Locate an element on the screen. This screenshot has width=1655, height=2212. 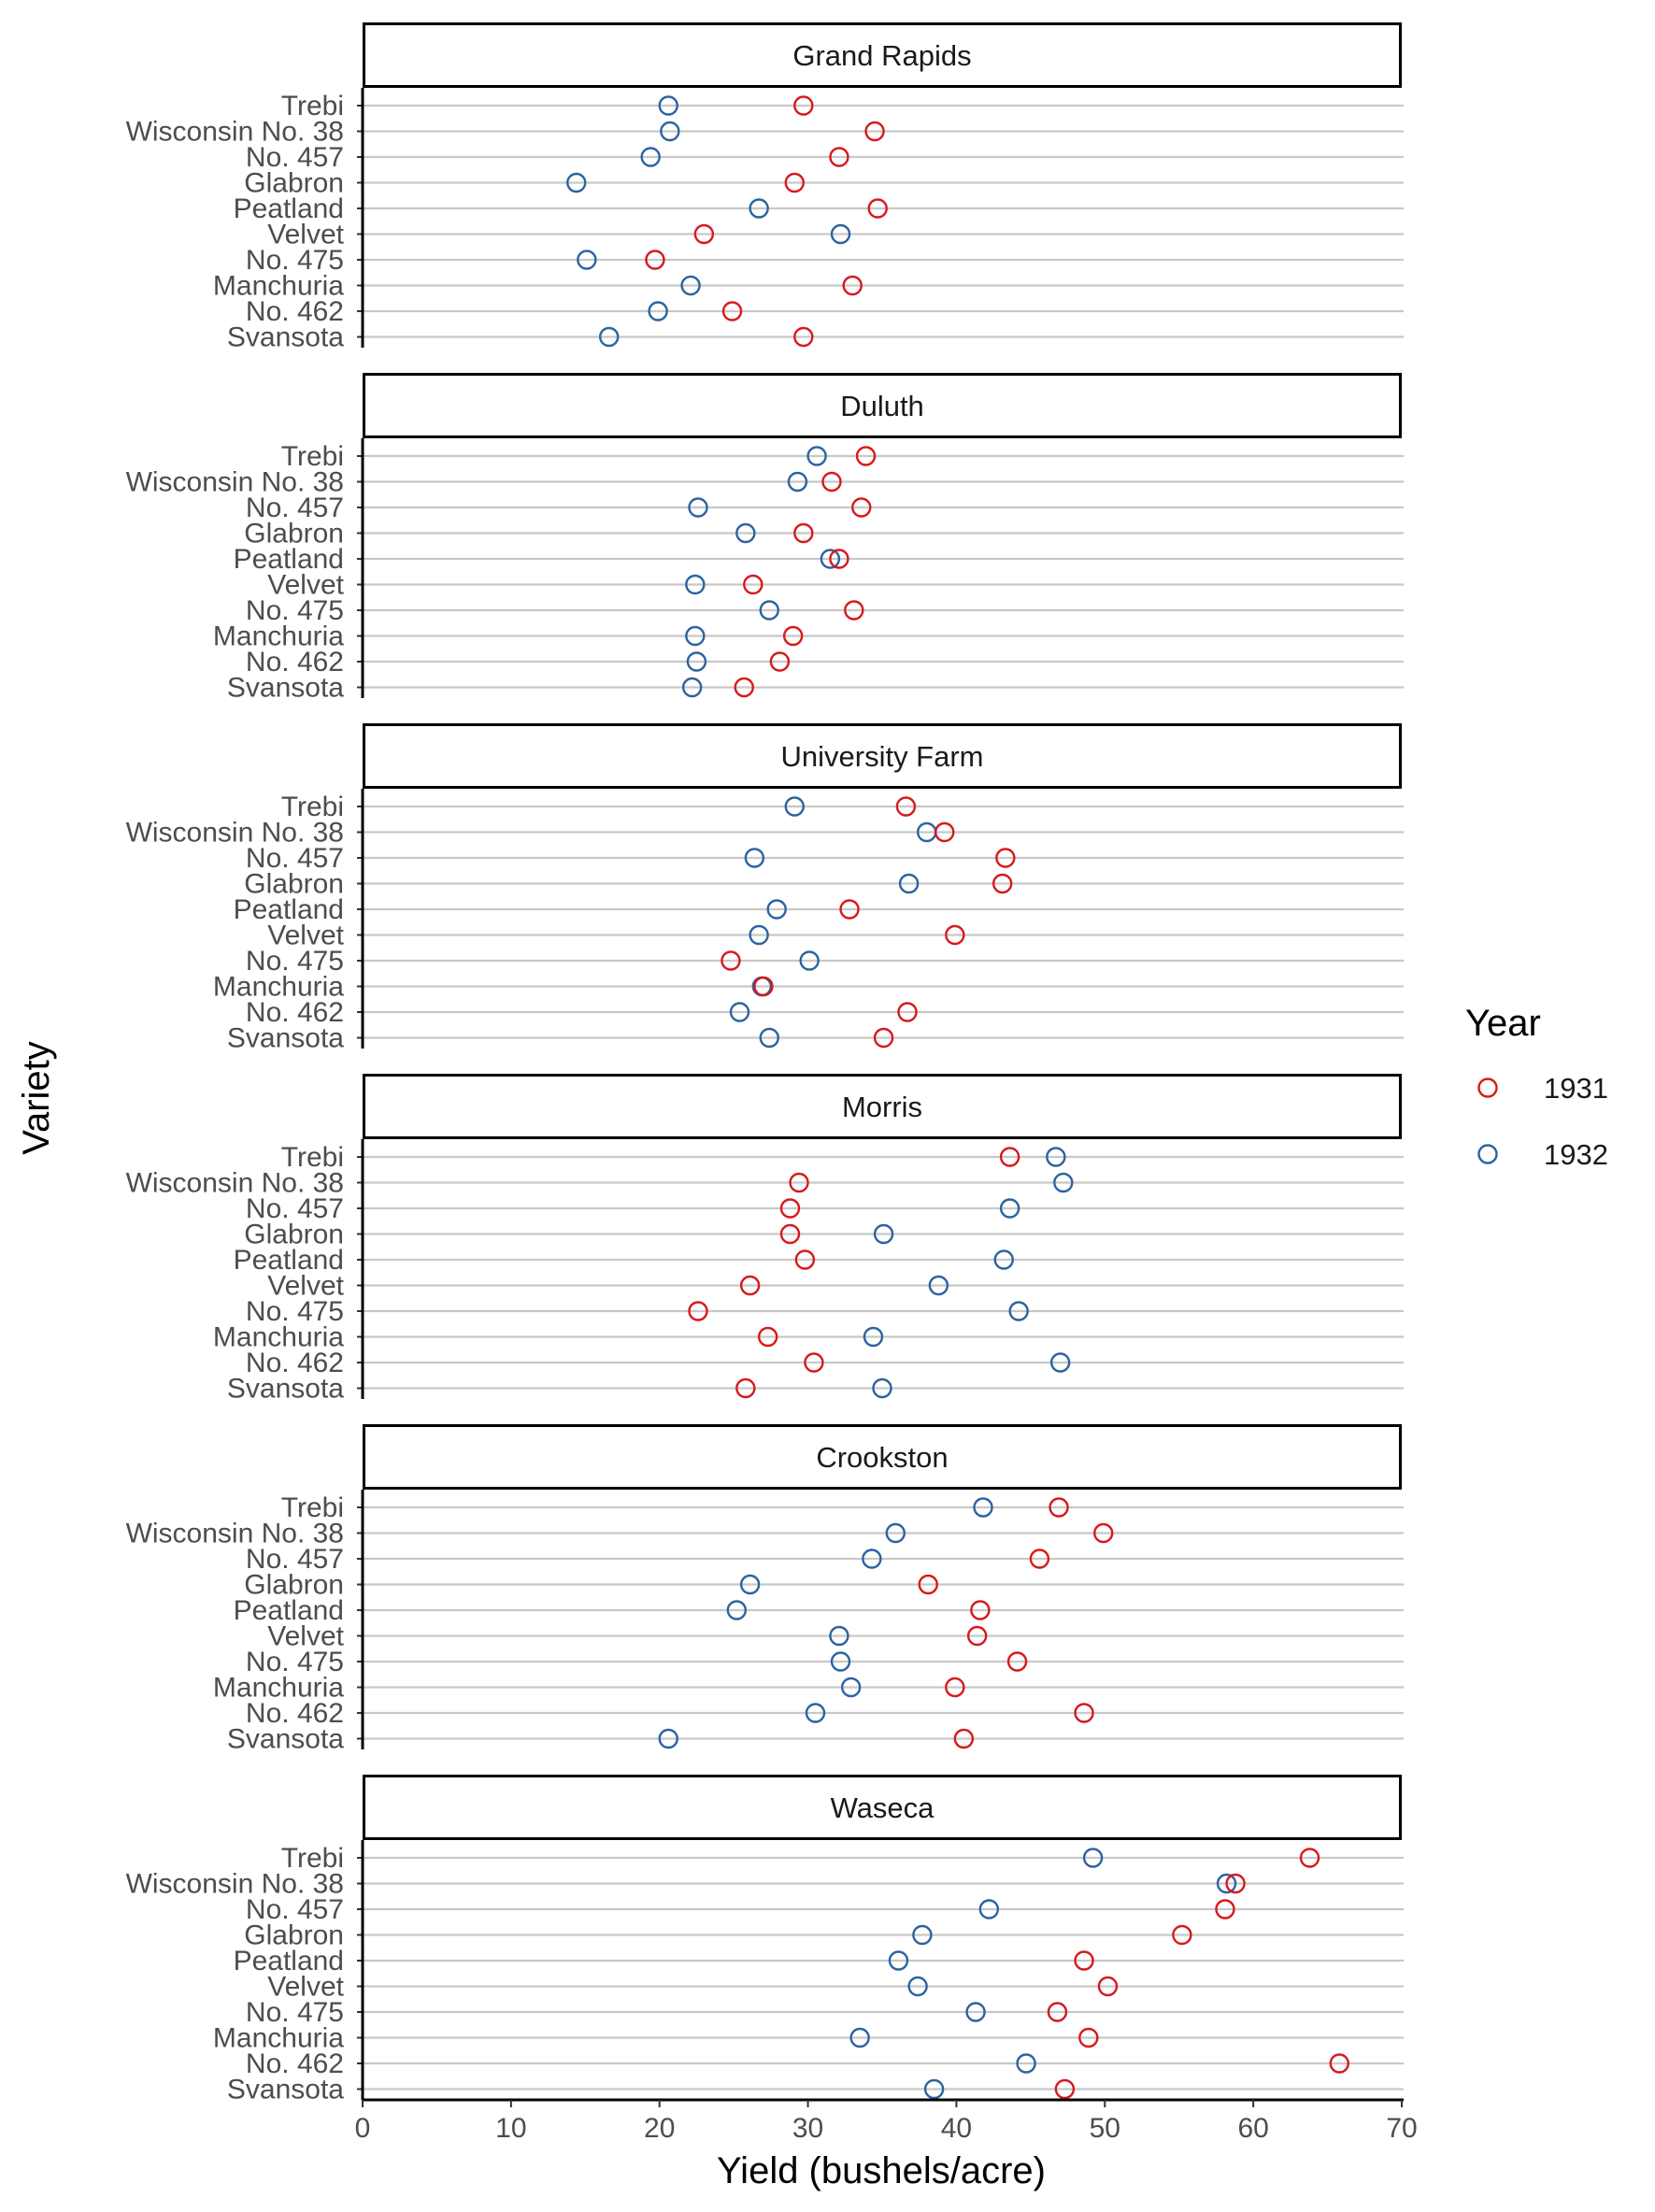
y-tick-label: Peatland is located at coordinates (289, 909).